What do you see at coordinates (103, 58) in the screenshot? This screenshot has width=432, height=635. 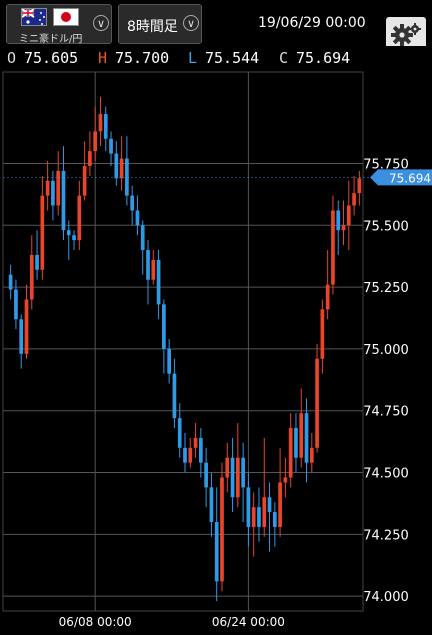 I see `high-label: H` at bounding box center [103, 58].